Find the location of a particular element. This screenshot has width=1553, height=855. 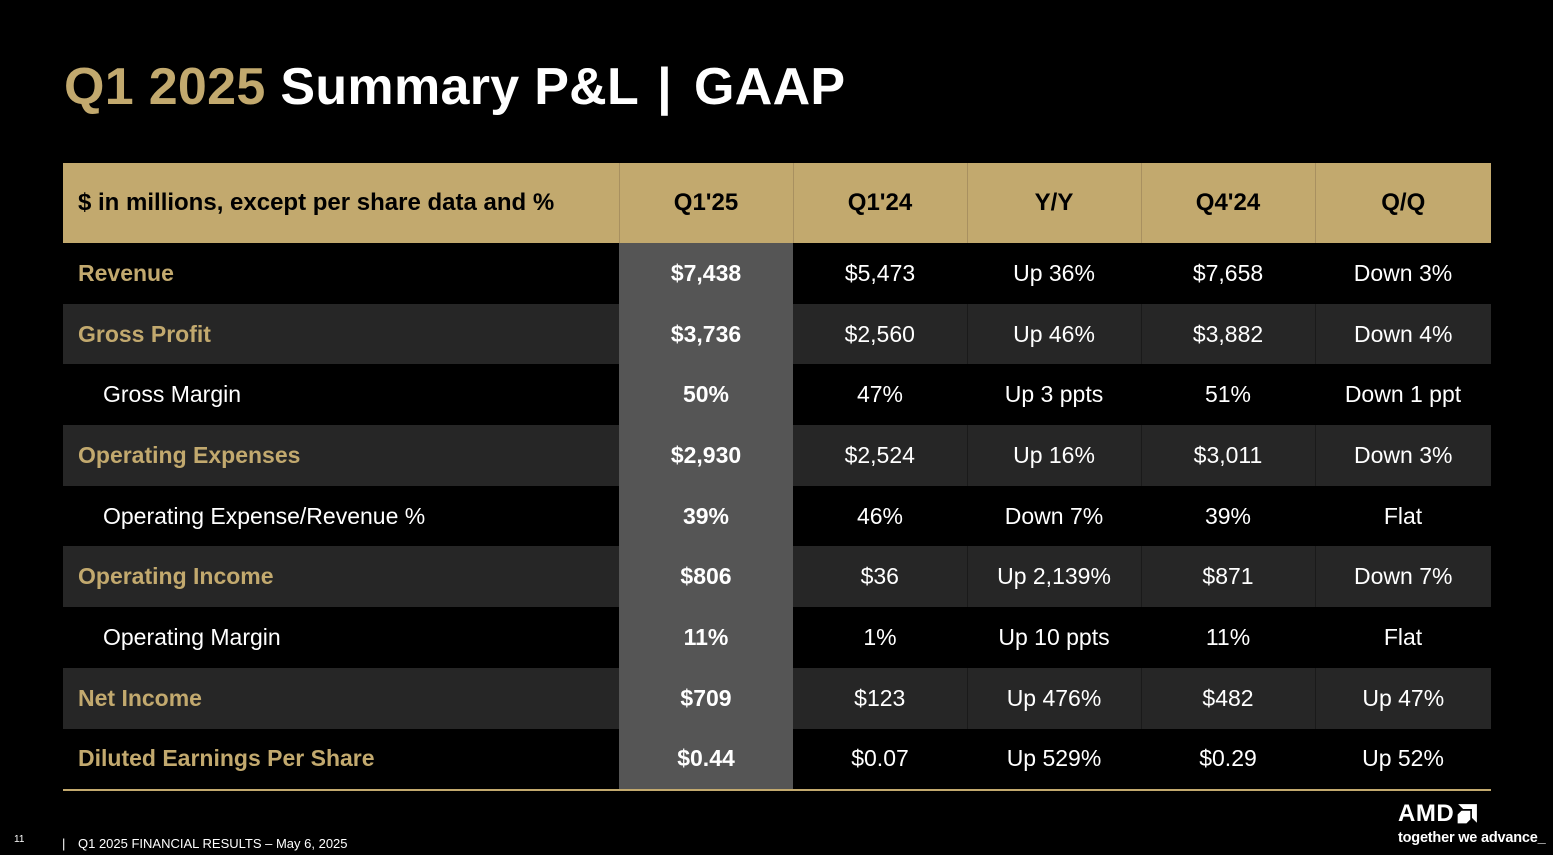

cell-q1-25: 11% is located at coordinates (706, 637).